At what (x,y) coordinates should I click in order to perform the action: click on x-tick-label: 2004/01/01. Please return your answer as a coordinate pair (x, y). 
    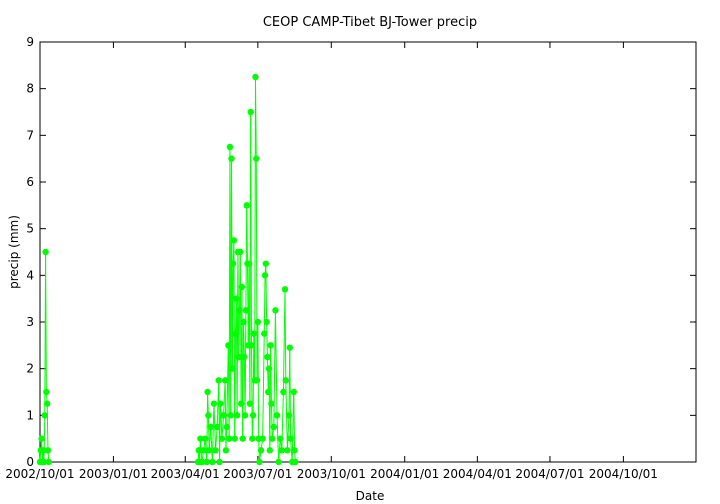
    Looking at the image, I should click on (404, 474).